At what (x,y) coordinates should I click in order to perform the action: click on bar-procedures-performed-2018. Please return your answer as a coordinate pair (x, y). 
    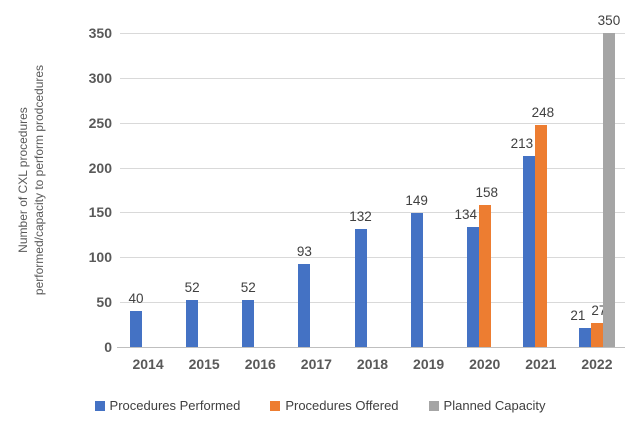
    Looking at the image, I should click on (360, 287).